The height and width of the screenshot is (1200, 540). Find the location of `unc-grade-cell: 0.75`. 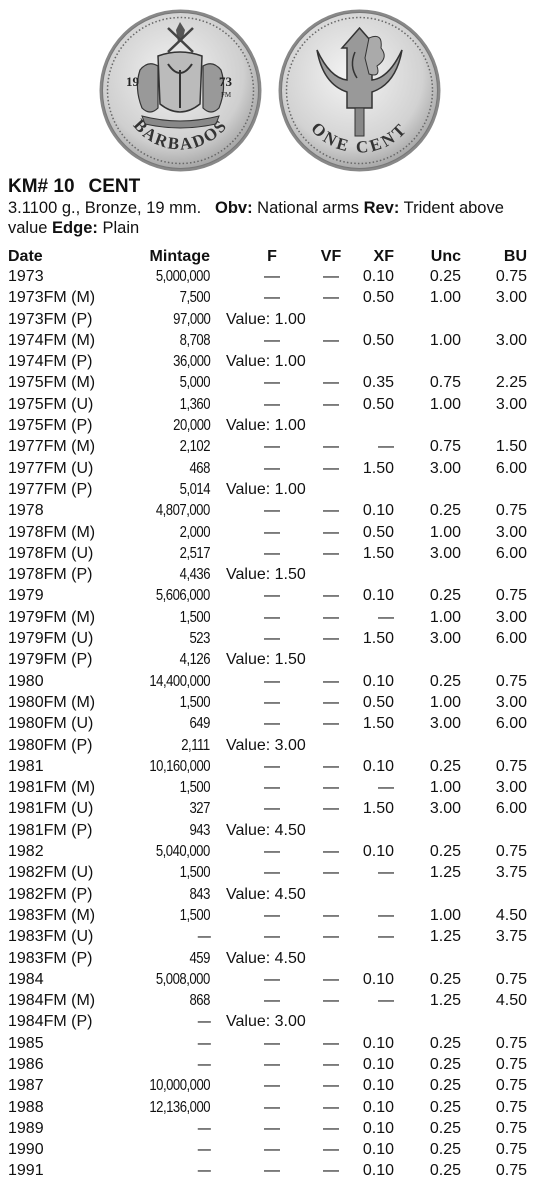

unc-grade-cell: 0.75 is located at coordinates (445, 383).